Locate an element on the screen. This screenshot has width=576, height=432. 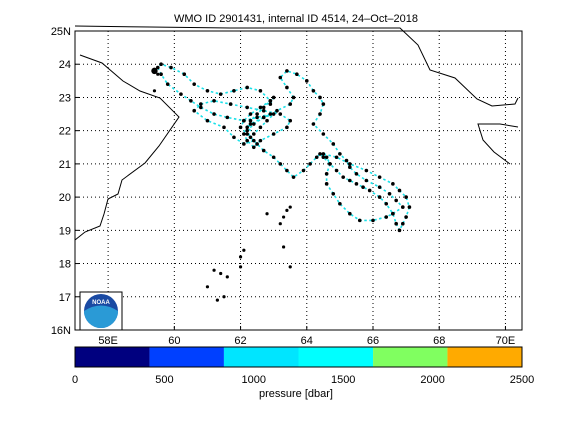
colorbar-tick-label: 1500 is located at coordinates (343, 380).